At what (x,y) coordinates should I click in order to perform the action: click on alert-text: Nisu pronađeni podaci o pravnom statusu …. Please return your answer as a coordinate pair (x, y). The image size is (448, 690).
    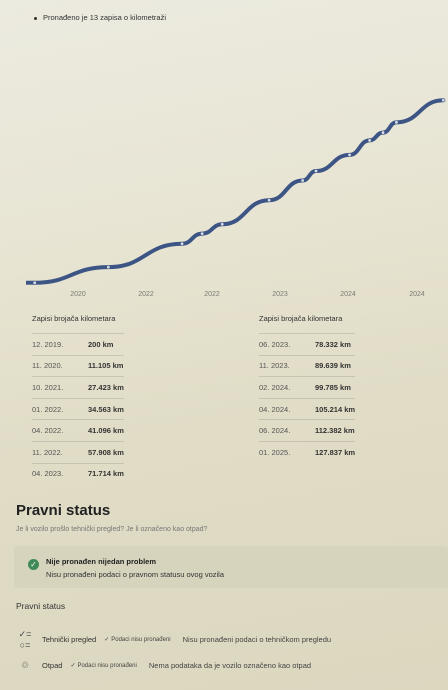
    Looking at the image, I should click on (135, 574).